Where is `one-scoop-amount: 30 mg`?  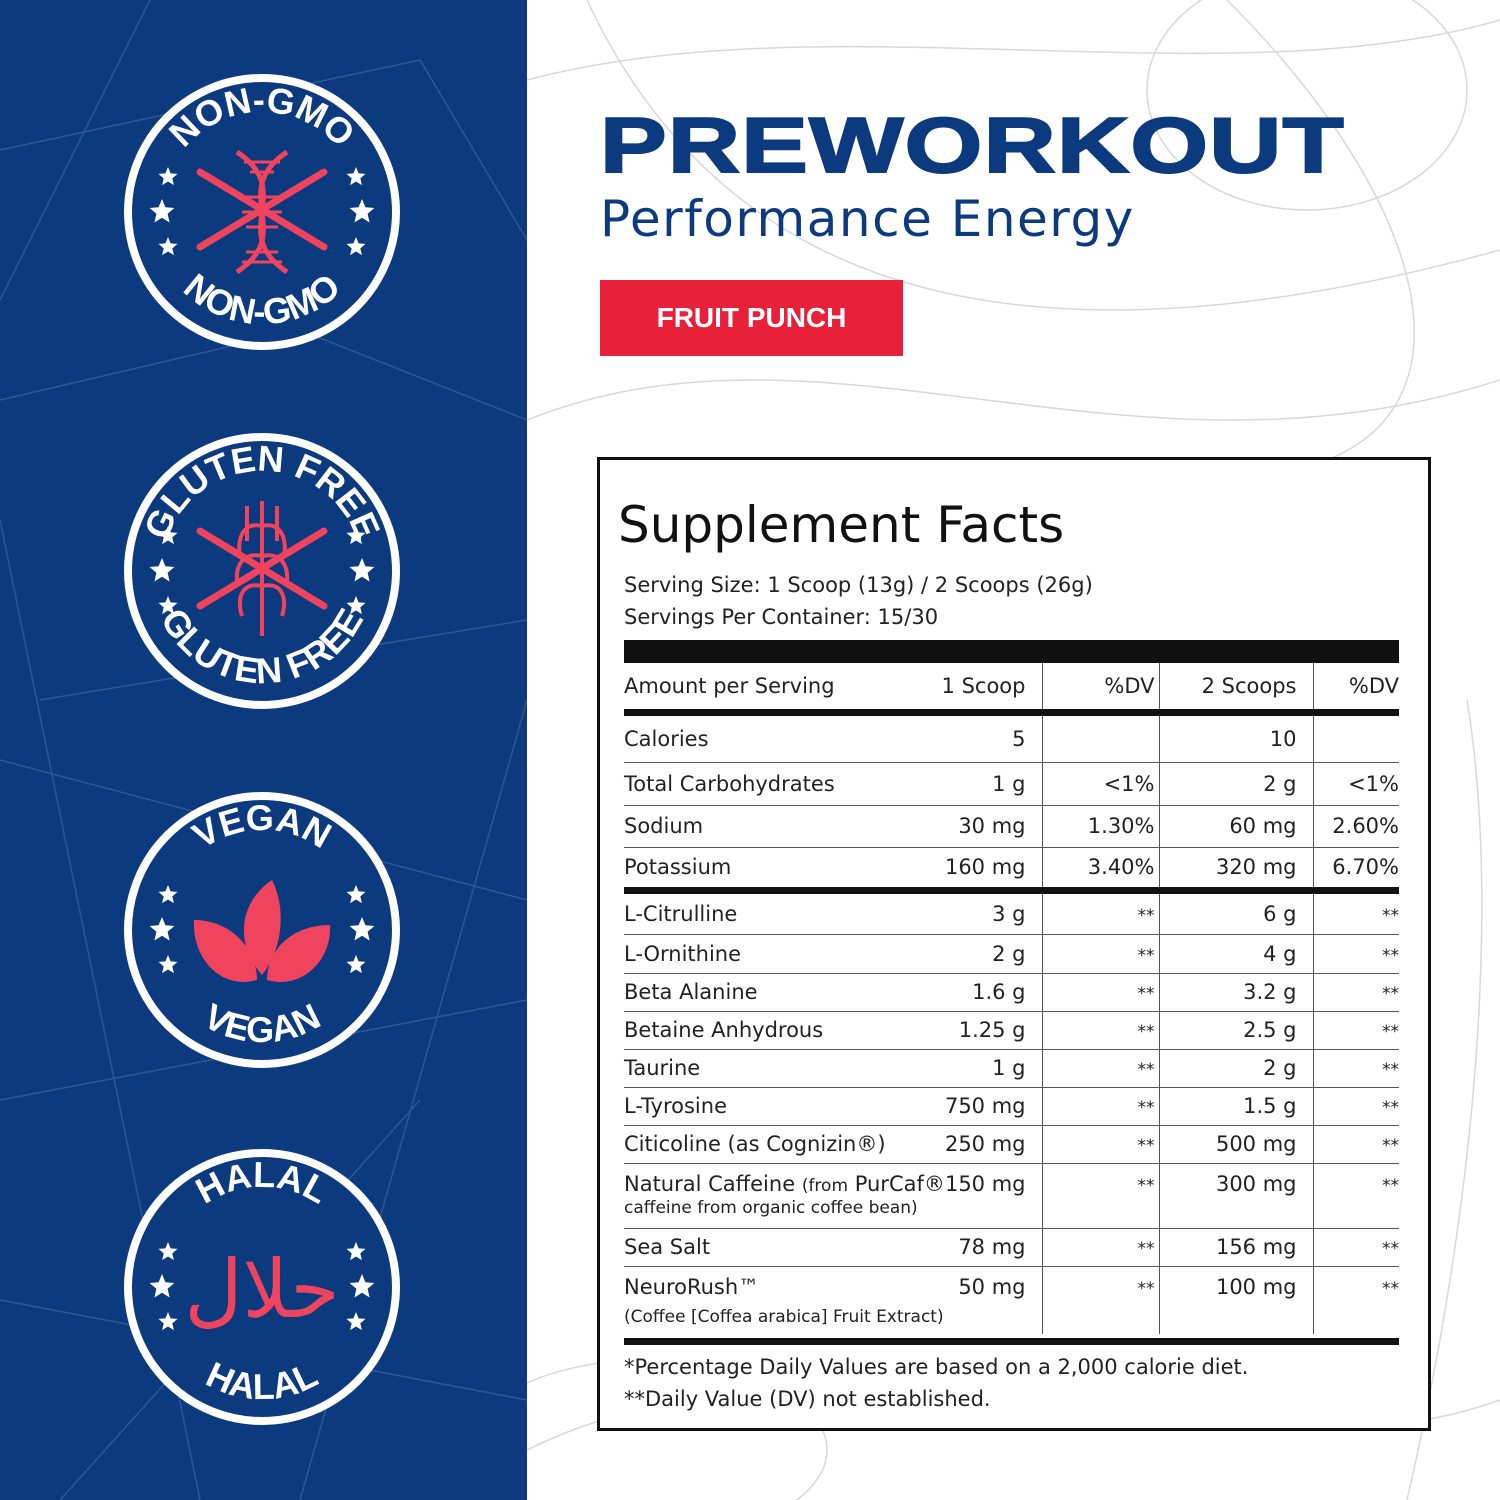 one-scoop-amount: 30 mg is located at coordinates (992, 826).